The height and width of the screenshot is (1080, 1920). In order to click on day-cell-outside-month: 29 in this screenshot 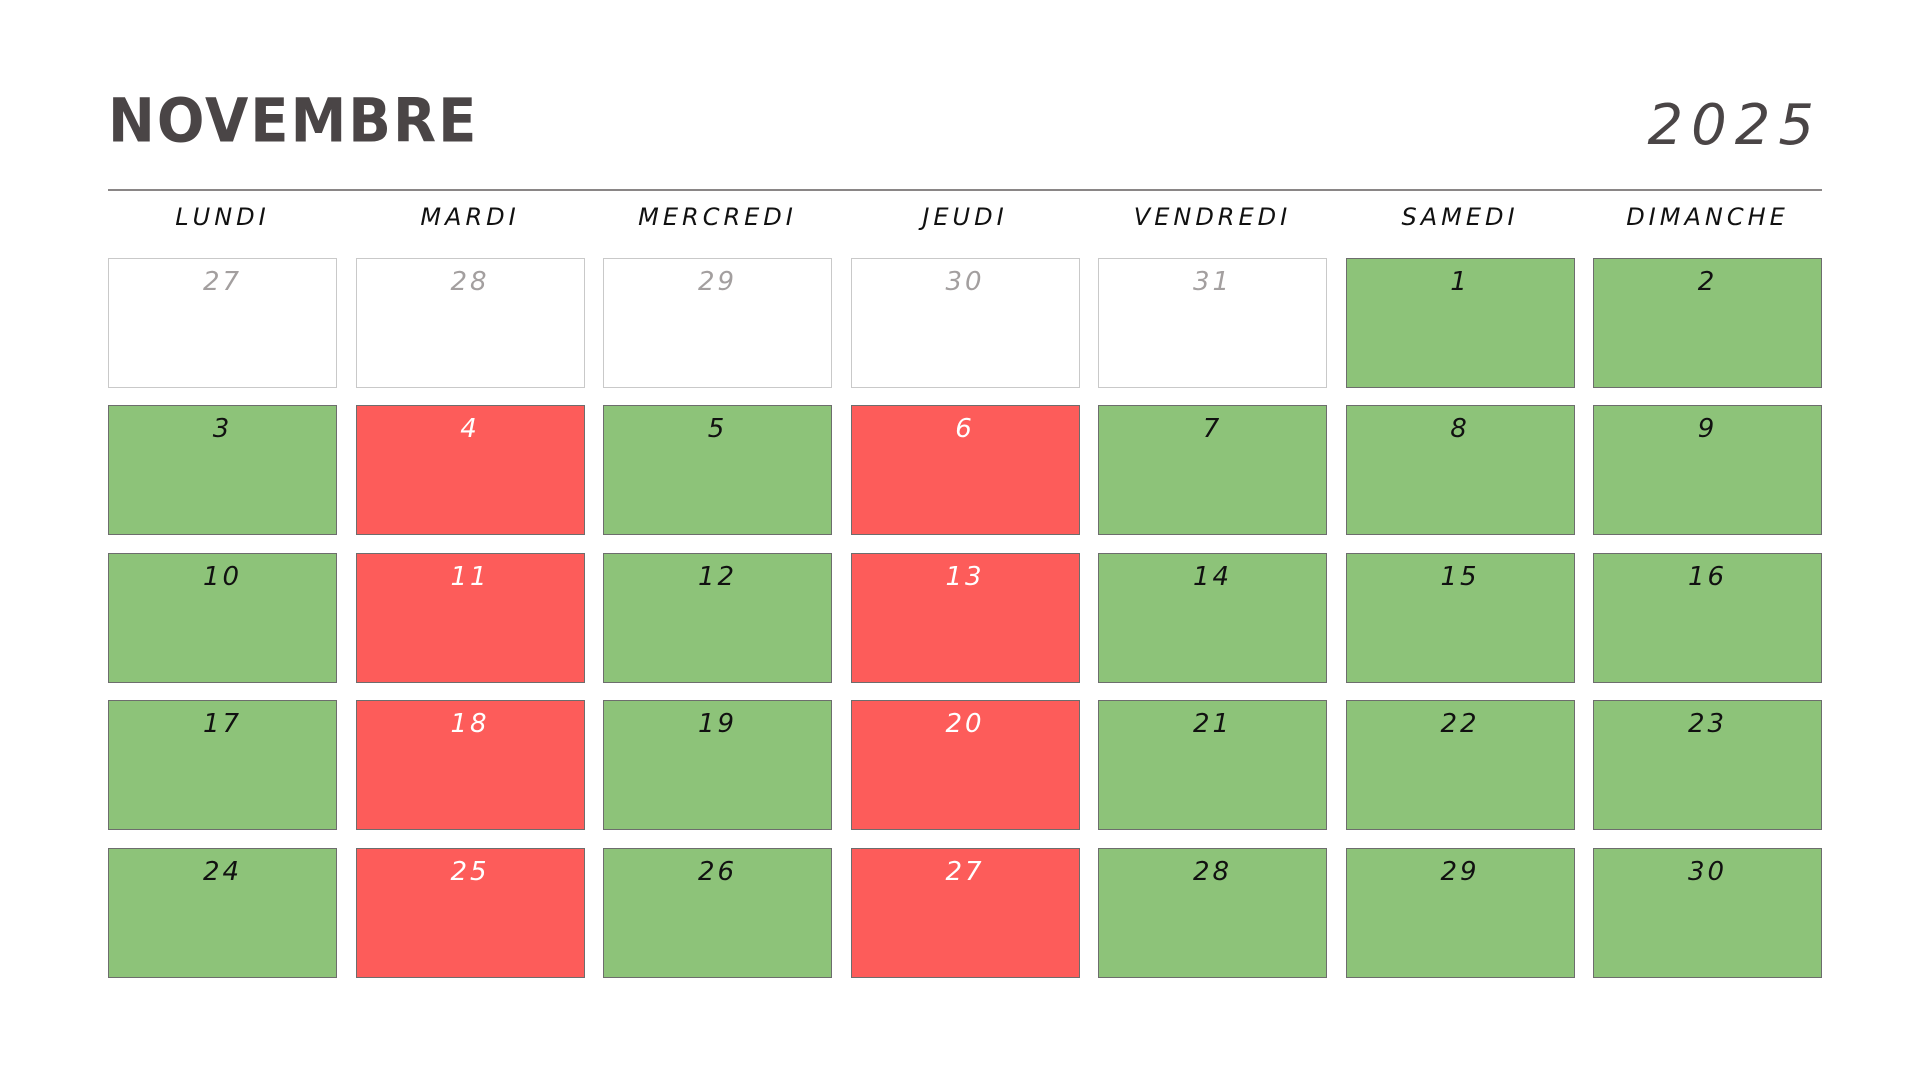, I will do `click(717, 323)`.